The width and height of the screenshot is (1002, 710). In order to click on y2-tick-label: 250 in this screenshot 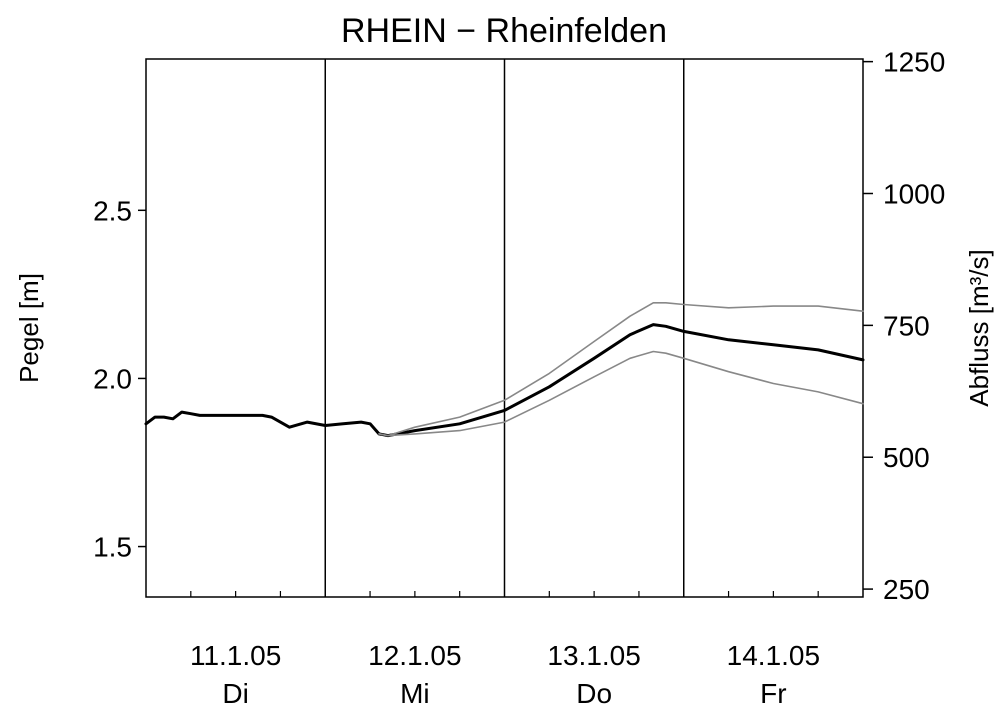, I will do `click(906, 589)`.